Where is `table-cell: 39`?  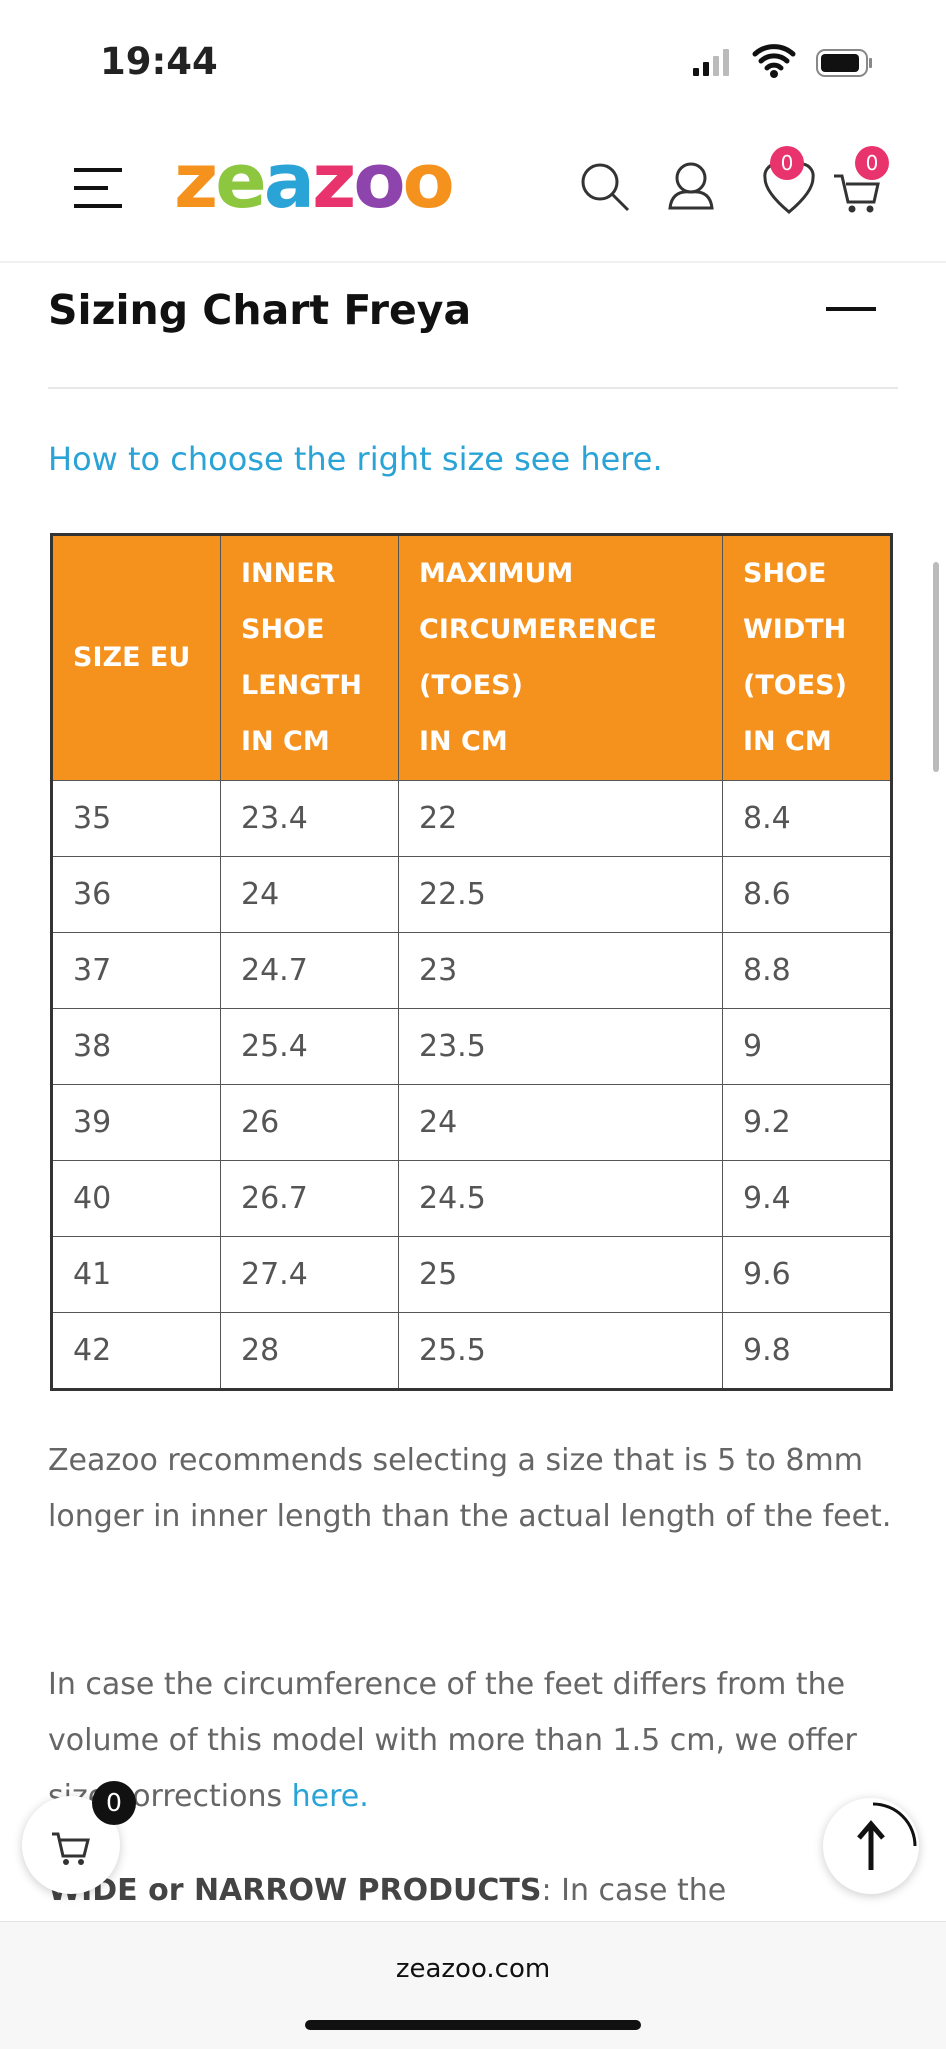
table-cell: 39 is located at coordinates (136, 1122).